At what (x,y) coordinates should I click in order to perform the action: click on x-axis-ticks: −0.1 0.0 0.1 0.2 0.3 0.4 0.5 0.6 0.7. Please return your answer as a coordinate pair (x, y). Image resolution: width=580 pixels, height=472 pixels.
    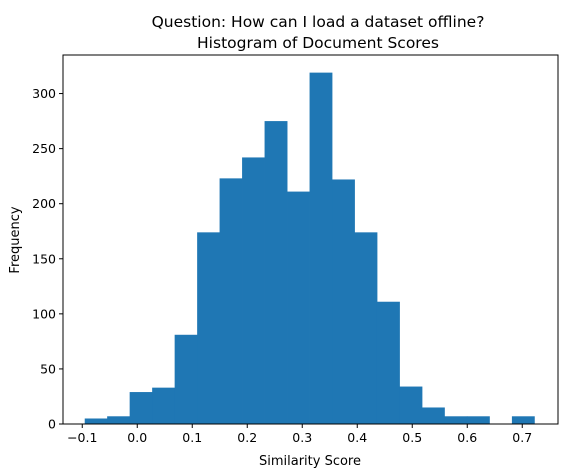
    Looking at the image, I should click on (299, 434).